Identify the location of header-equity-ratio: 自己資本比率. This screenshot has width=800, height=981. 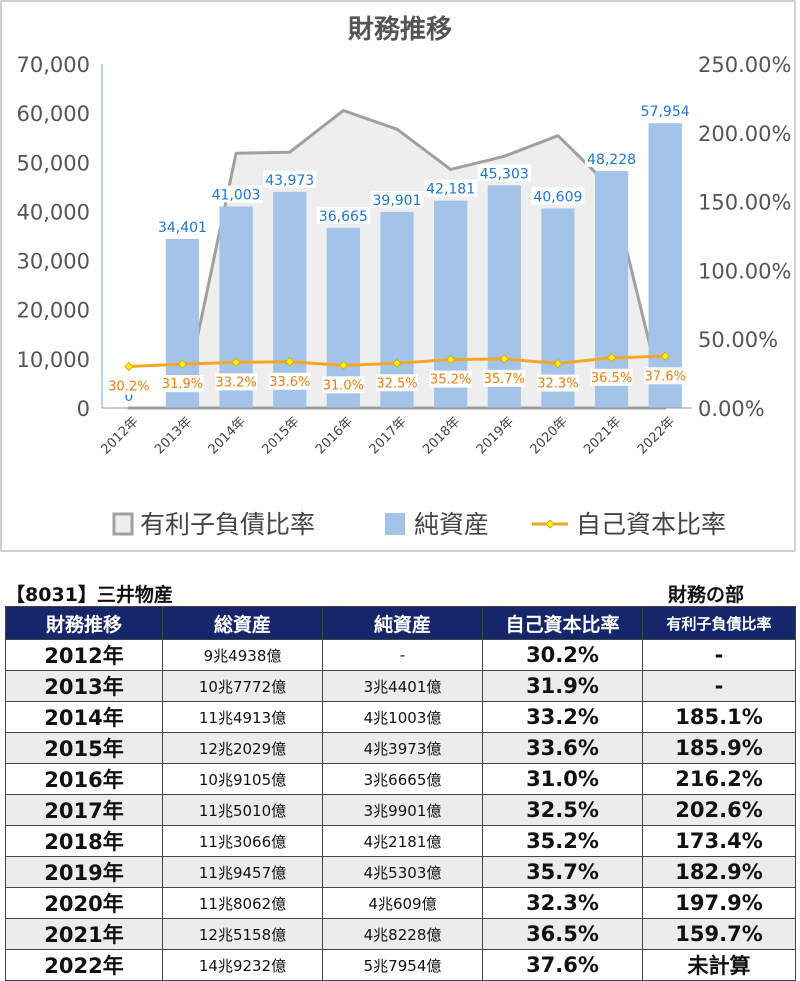
(562, 623).